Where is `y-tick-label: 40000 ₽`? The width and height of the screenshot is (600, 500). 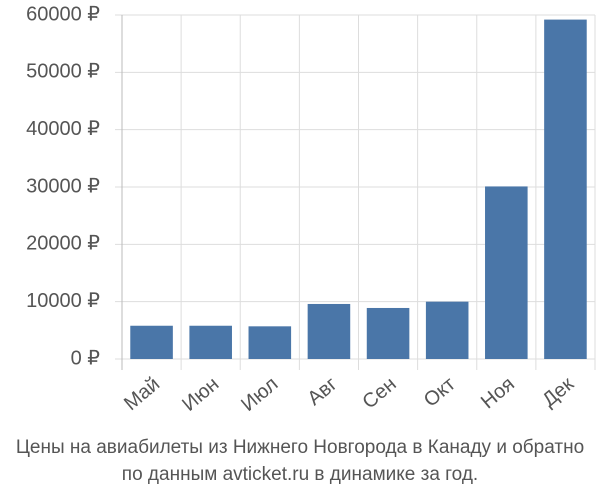 y-tick-label: 40000 ₽ is located at coordinates (63, 129).